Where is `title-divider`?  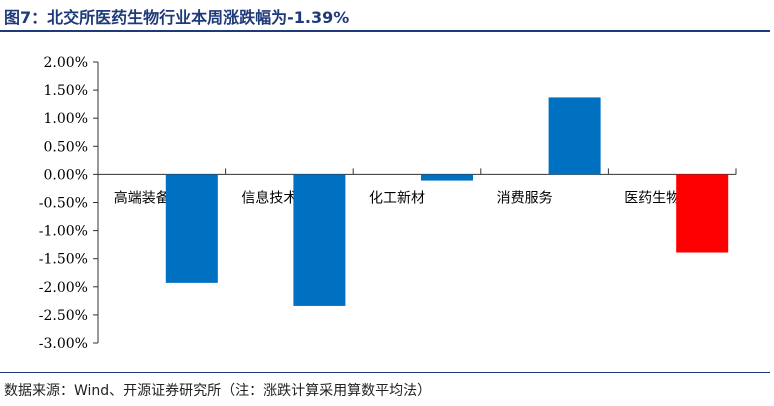 title-divider is located at coordinates (385, 31).